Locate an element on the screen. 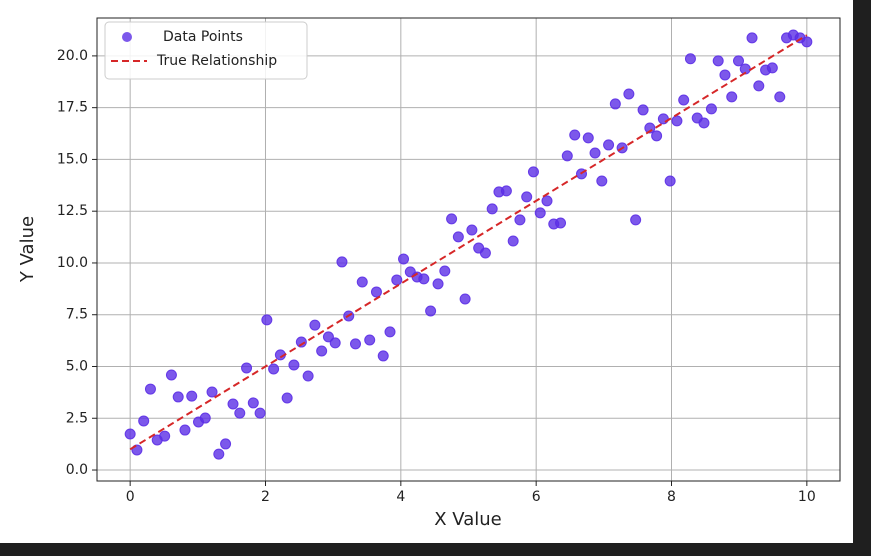  y-tick-label: 10.0 is located at coordinates (72, 263).